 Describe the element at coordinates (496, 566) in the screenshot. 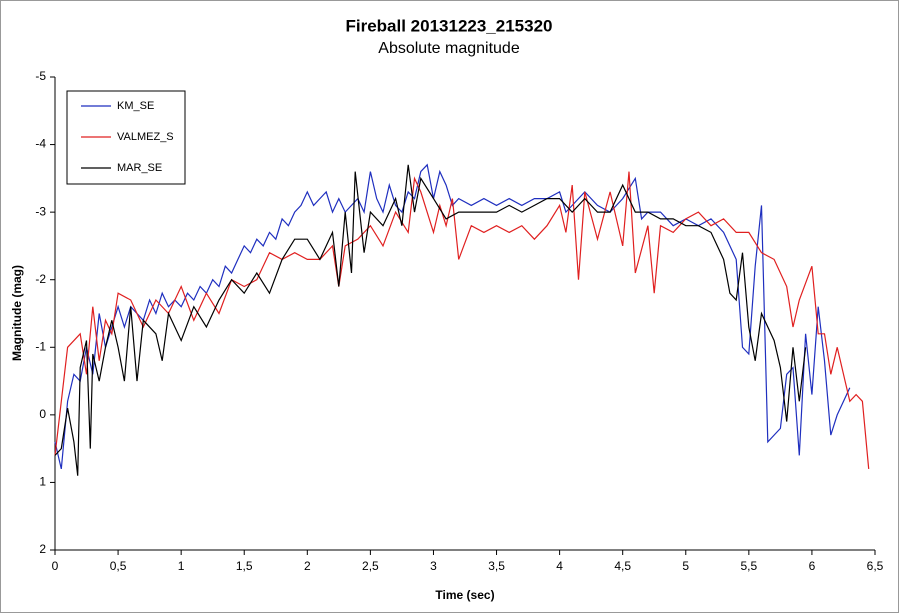

I see `x-tick-label: 3,5` at that location.